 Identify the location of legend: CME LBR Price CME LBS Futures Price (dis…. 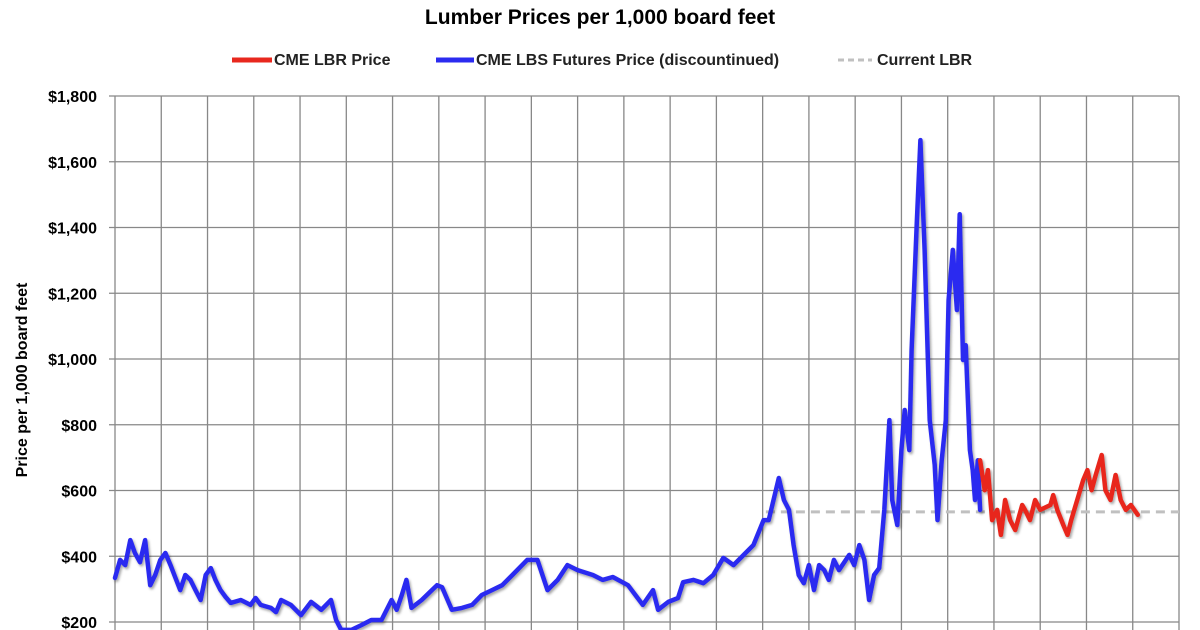
(602, 60).